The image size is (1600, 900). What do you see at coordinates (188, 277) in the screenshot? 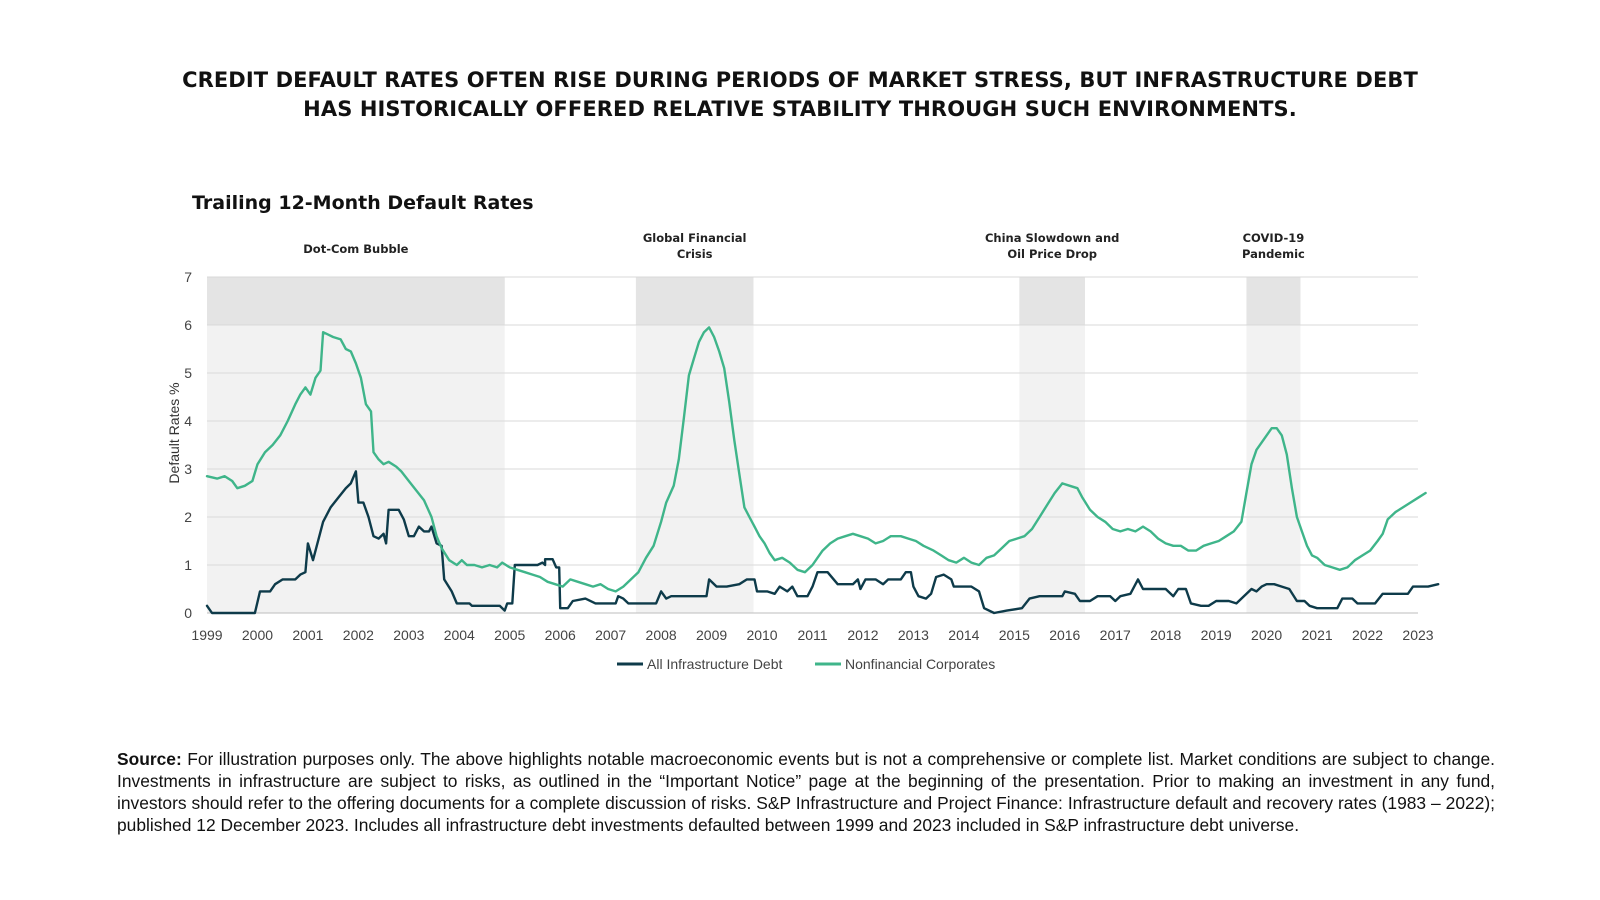
I see `y-tick-label-7: 7` at bounding box center [188, 277].